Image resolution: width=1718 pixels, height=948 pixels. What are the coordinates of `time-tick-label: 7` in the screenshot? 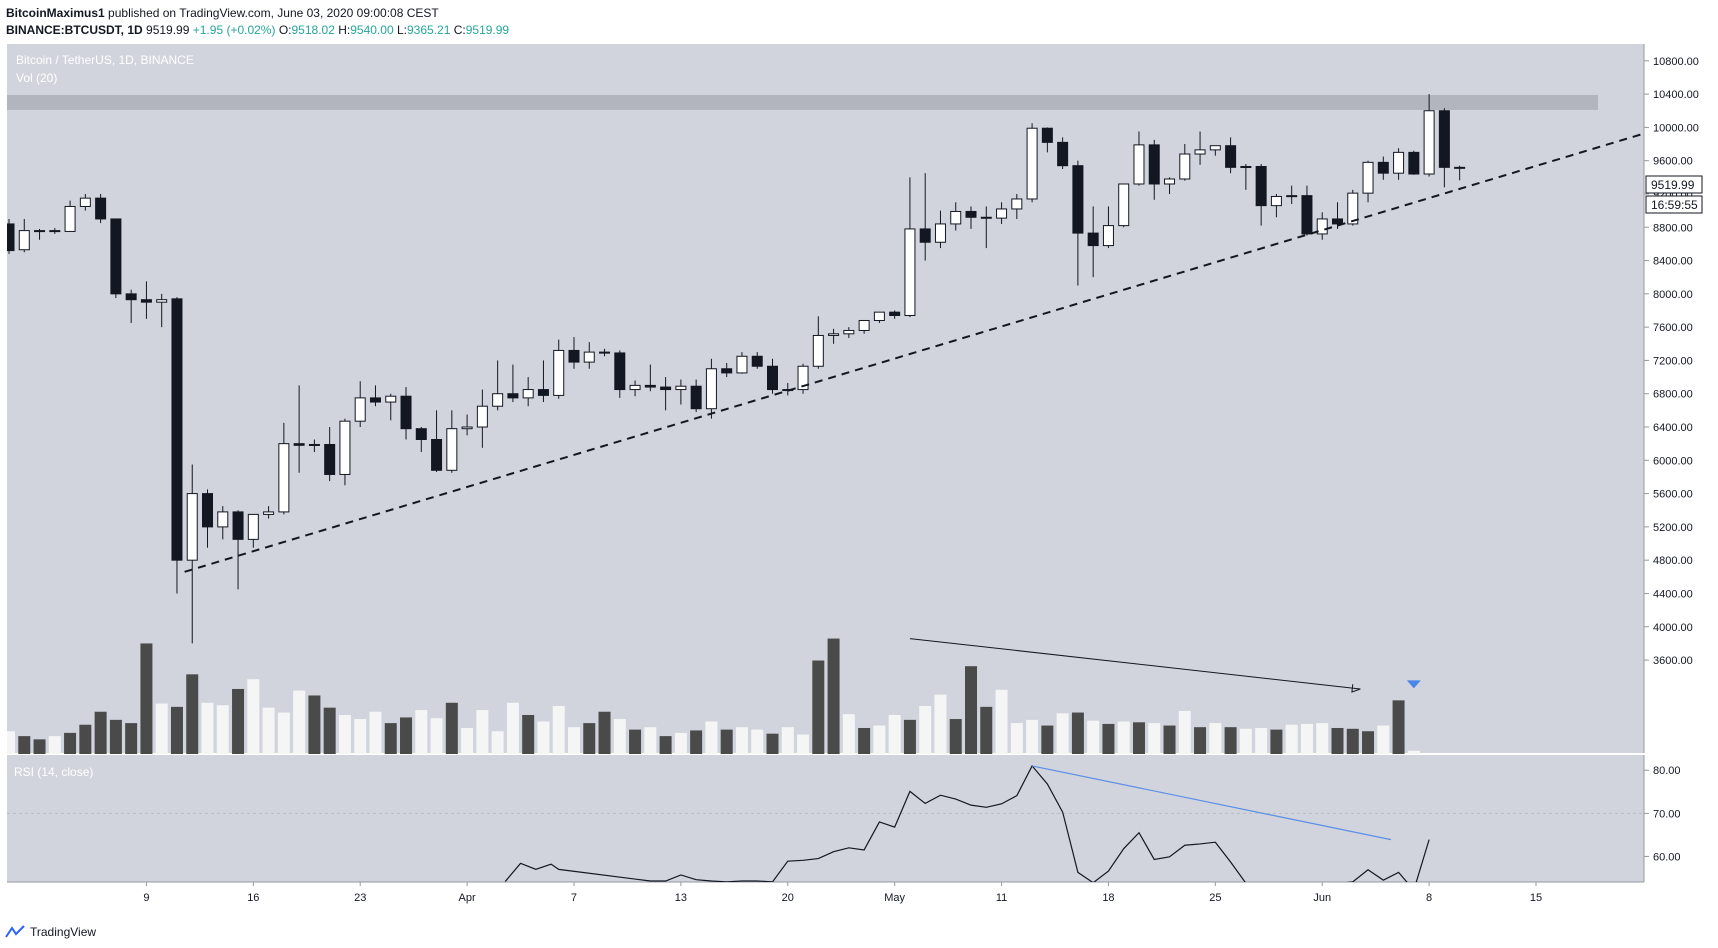 It's located at (574, 898).